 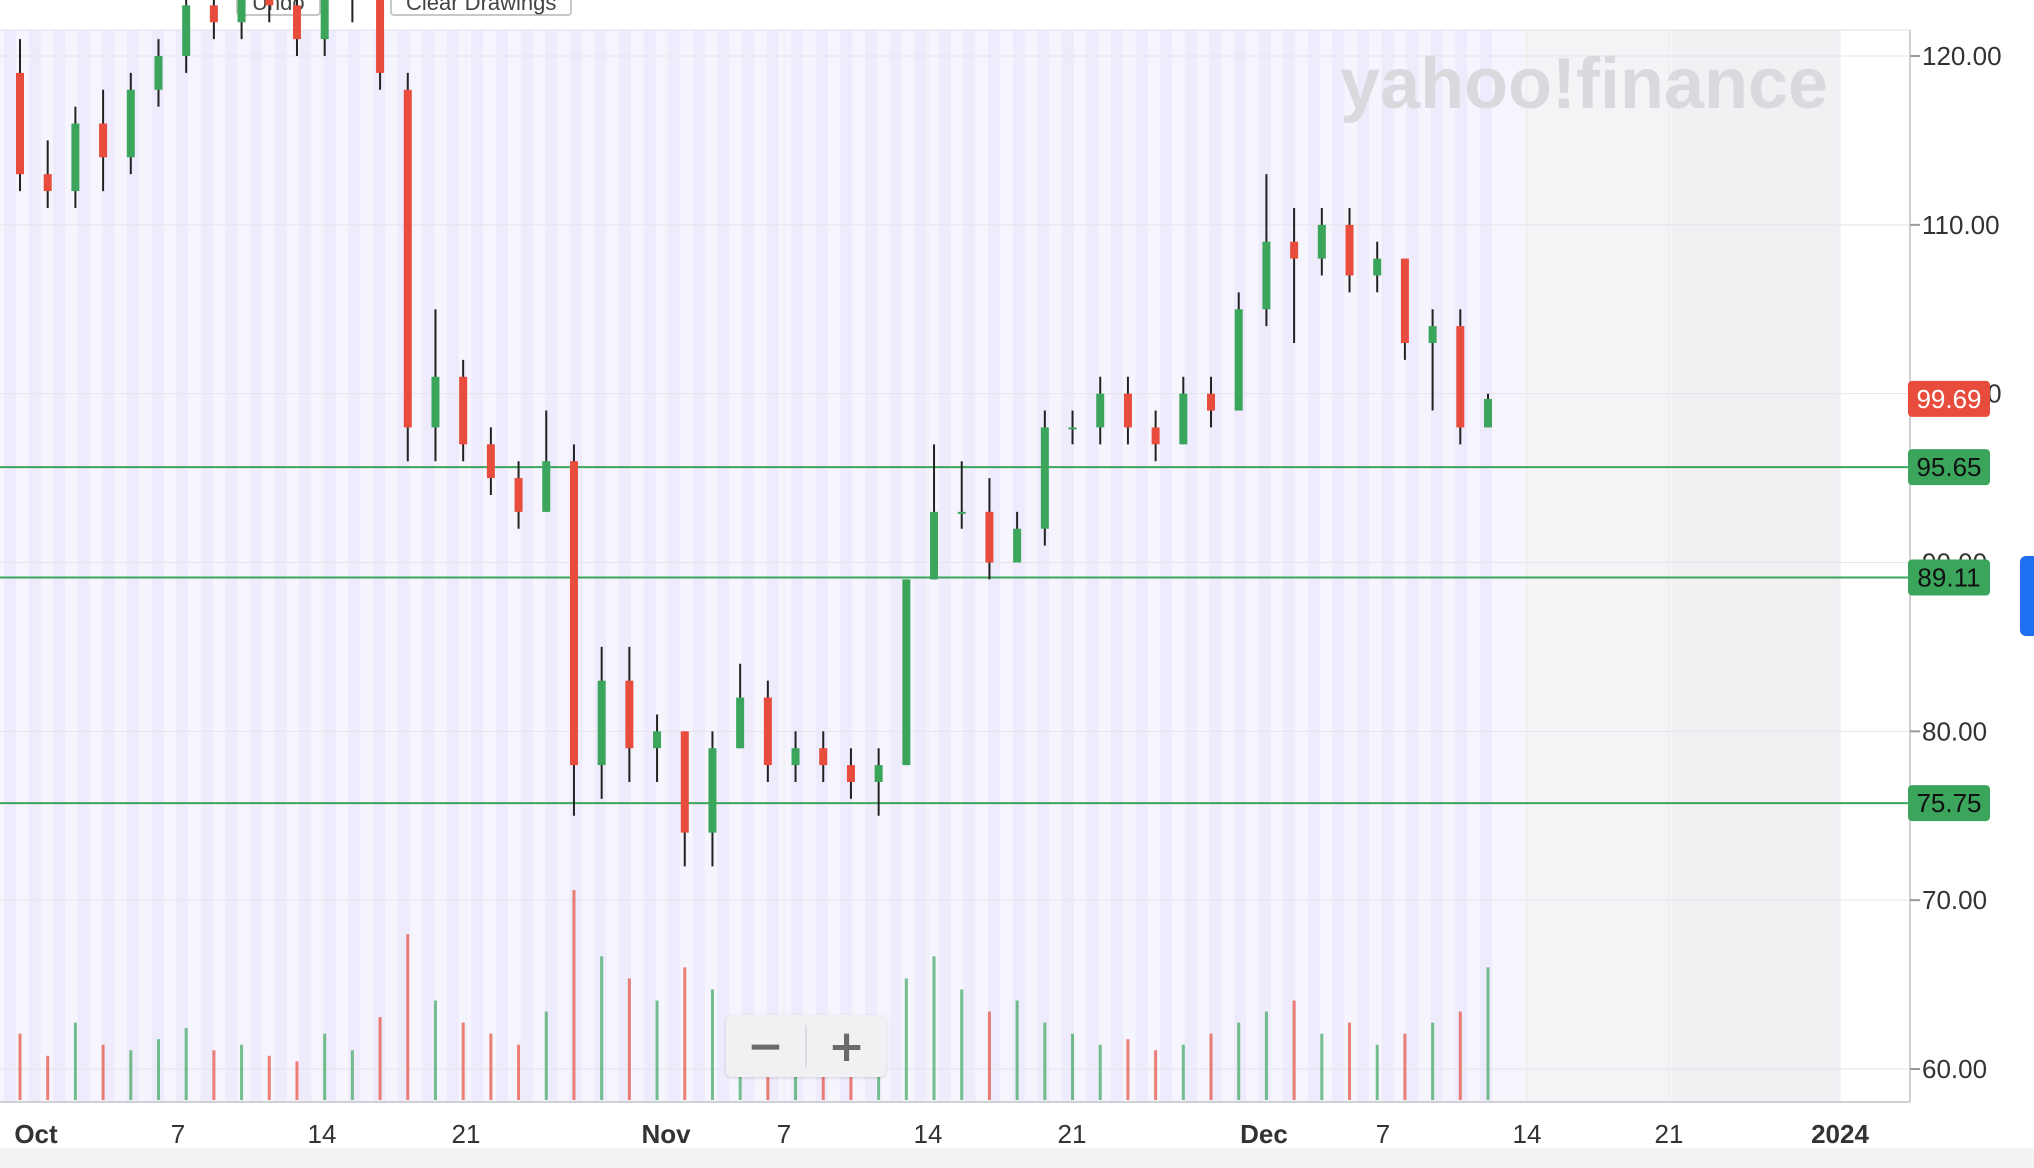 I want to click on zoom-controls: − +, so click(x=806, y=1046).